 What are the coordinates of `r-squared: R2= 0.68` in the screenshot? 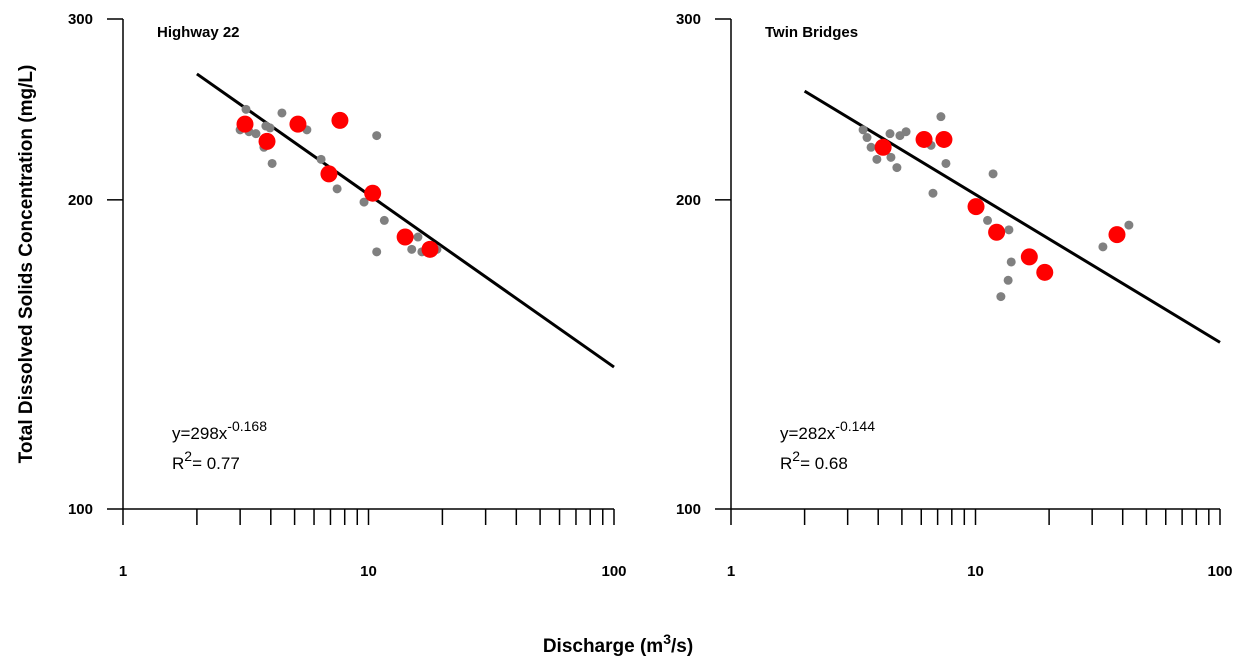 It's located at (814, 460).